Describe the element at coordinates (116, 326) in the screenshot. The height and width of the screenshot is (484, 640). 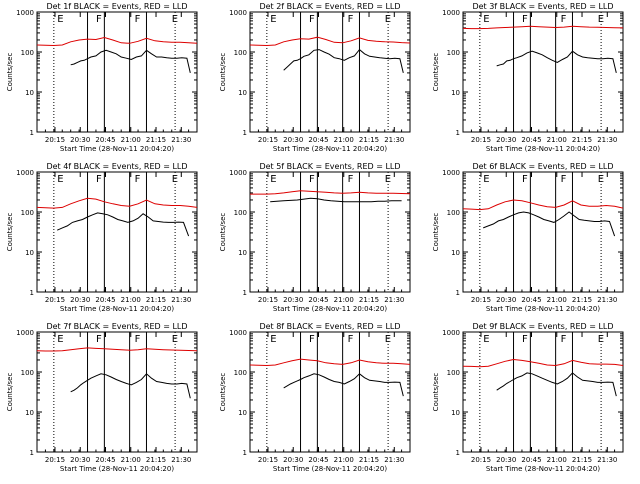
I see `panel-title: Det 7f BLACK = Events, RED = LLD` at that location.